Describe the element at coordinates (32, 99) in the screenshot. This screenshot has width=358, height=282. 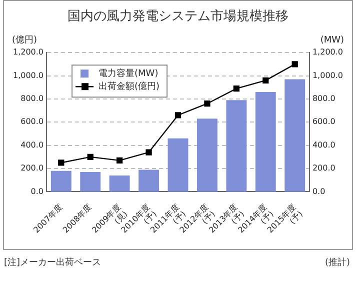
I see `y-tick-label: 800.0` at that location.